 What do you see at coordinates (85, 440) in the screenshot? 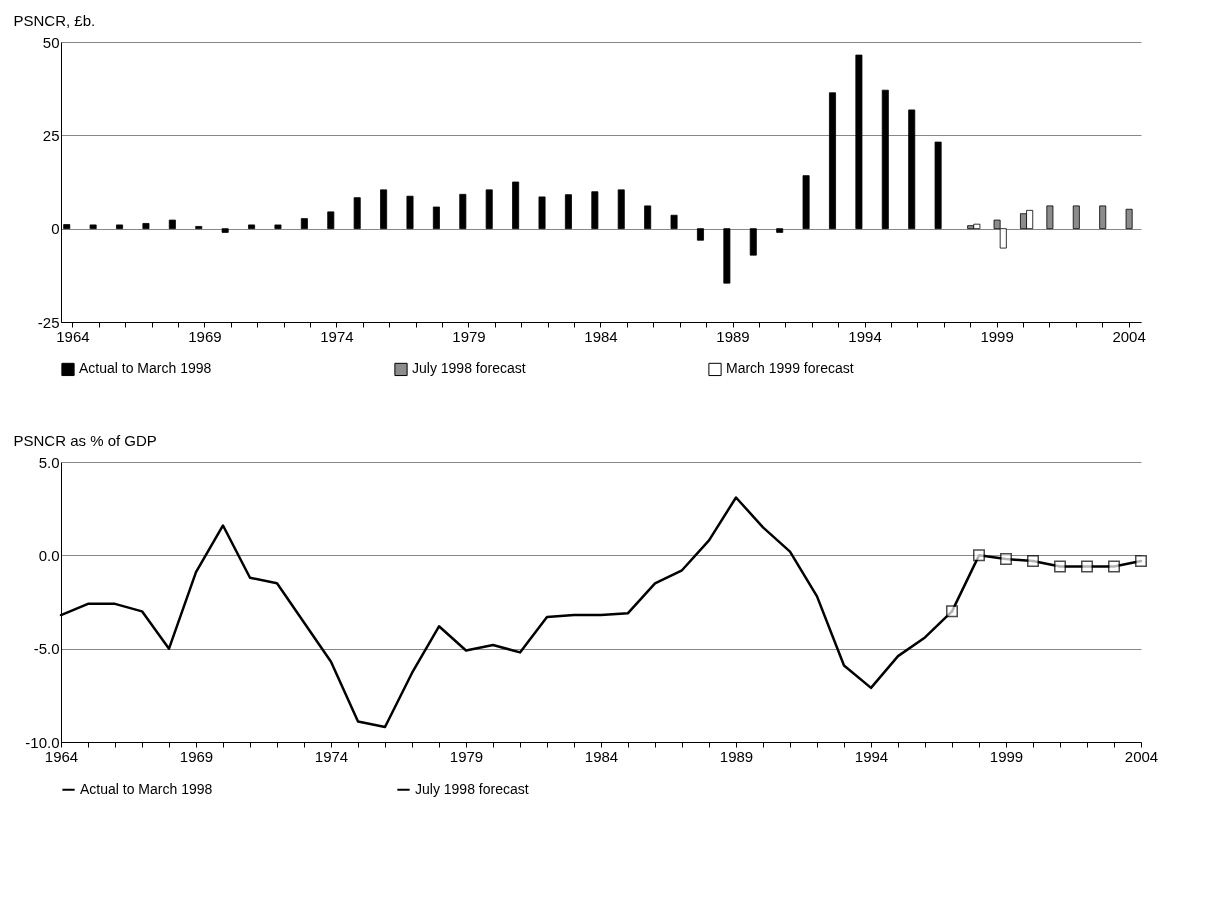
I see `y-axis-title: PSNCR as % of GDP` at bounding box center [85, 440].